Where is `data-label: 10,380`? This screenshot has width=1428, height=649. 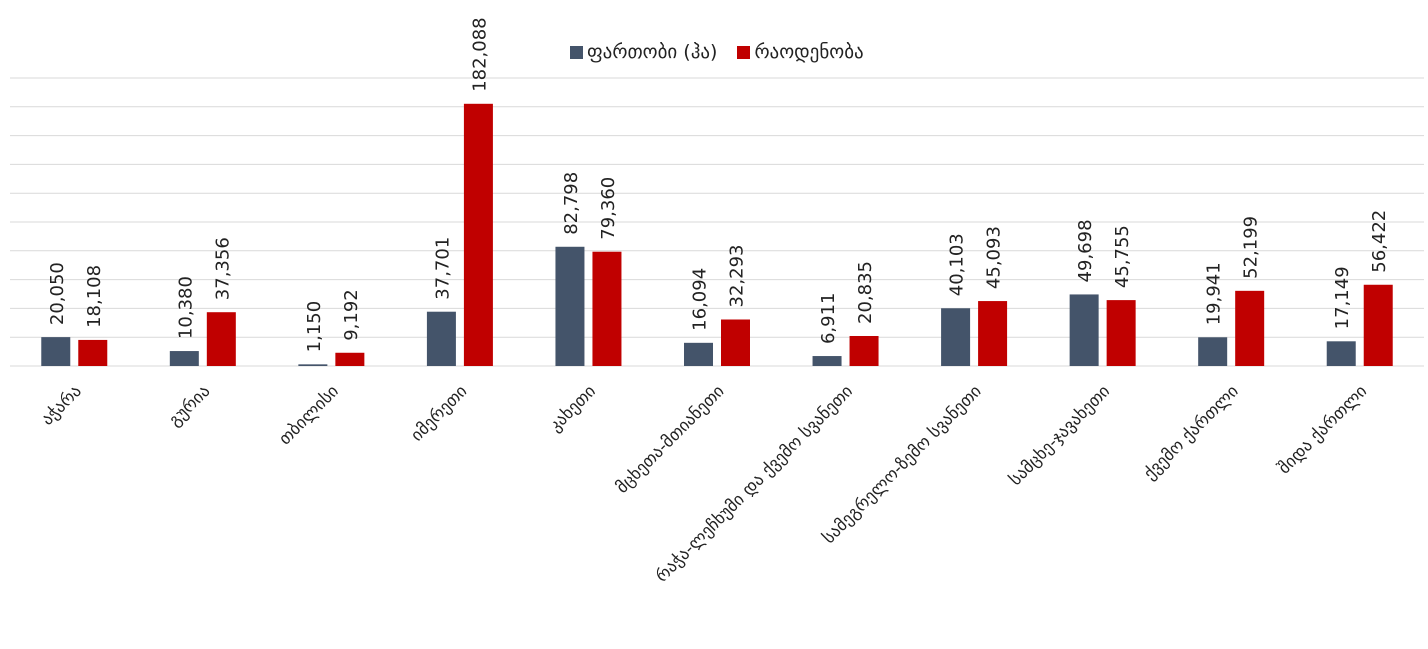 data-label: 10,380 is located at coordinates (185, 307).